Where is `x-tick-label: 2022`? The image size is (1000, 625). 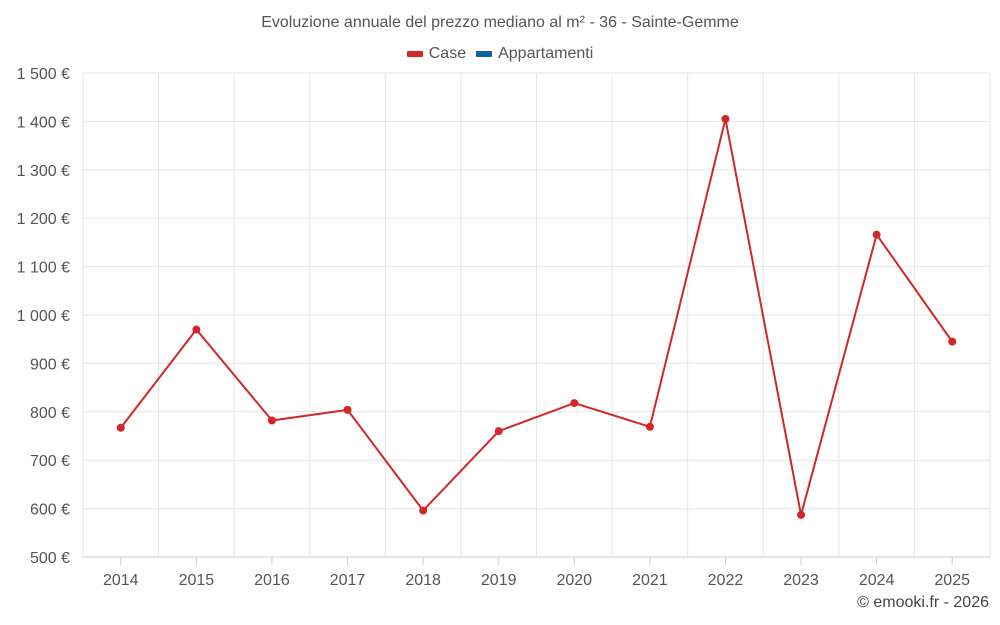
x-tick-label: 2022 is located at coordinates (726, 580).